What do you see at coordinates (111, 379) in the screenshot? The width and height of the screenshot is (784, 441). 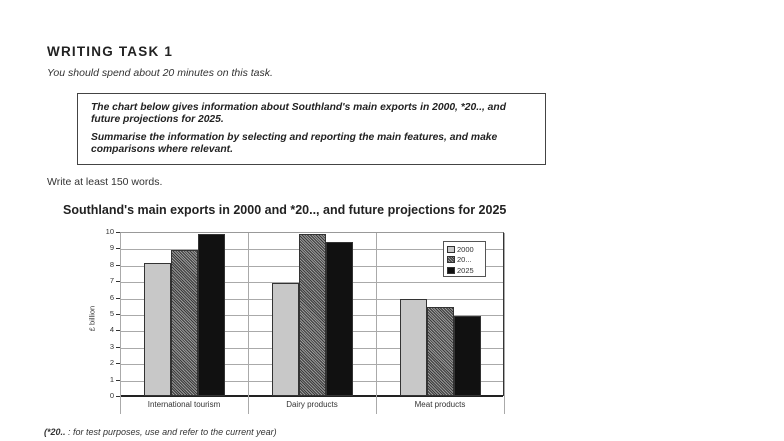 I see `y-tick-label: 1` at bounding box center [111, 379].